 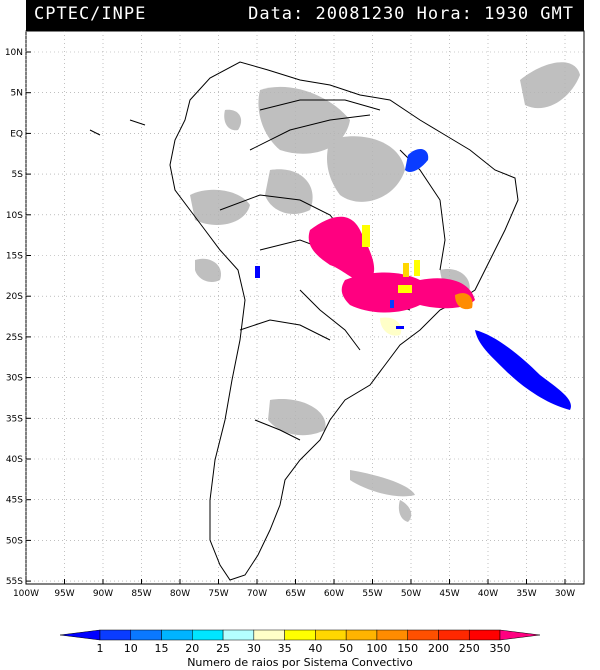 What do you see at coordinates (14, 216) in the screenshot?
I see `lat-label: 10S` at bounding box center [14, 216].